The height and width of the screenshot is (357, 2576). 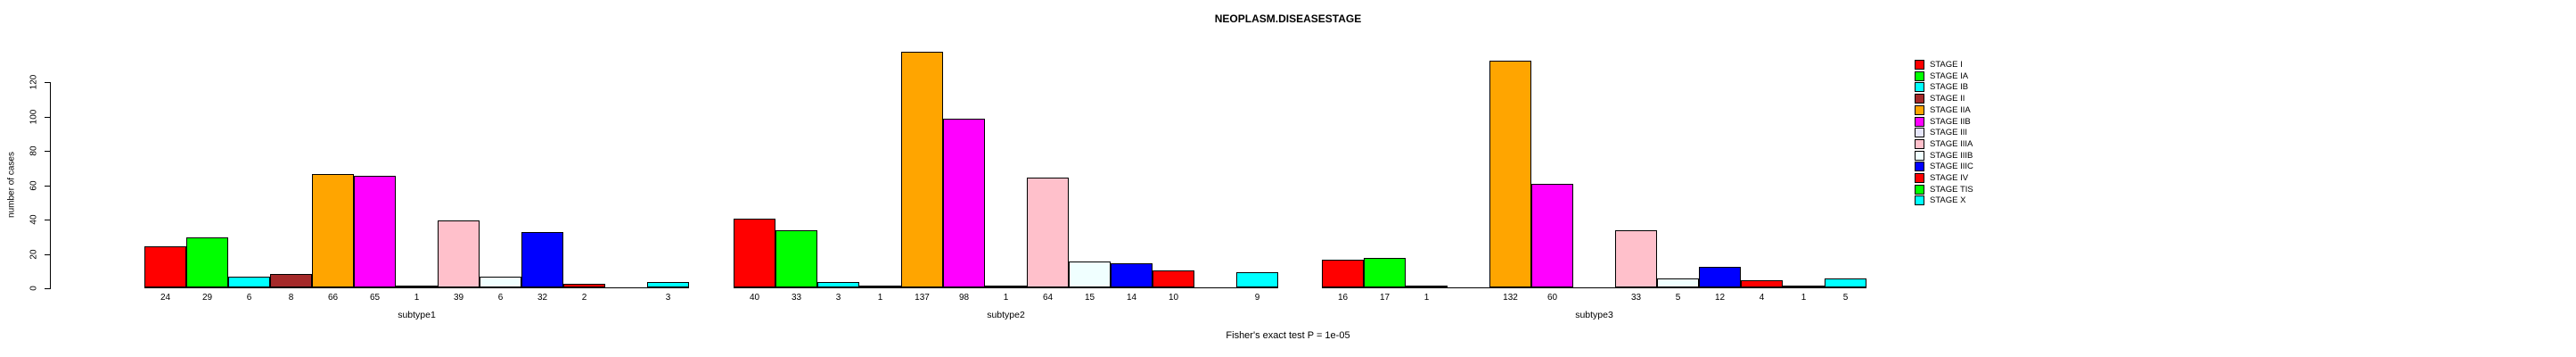 I want to click on bar-value-label: 24, so click(x=165, y=298).